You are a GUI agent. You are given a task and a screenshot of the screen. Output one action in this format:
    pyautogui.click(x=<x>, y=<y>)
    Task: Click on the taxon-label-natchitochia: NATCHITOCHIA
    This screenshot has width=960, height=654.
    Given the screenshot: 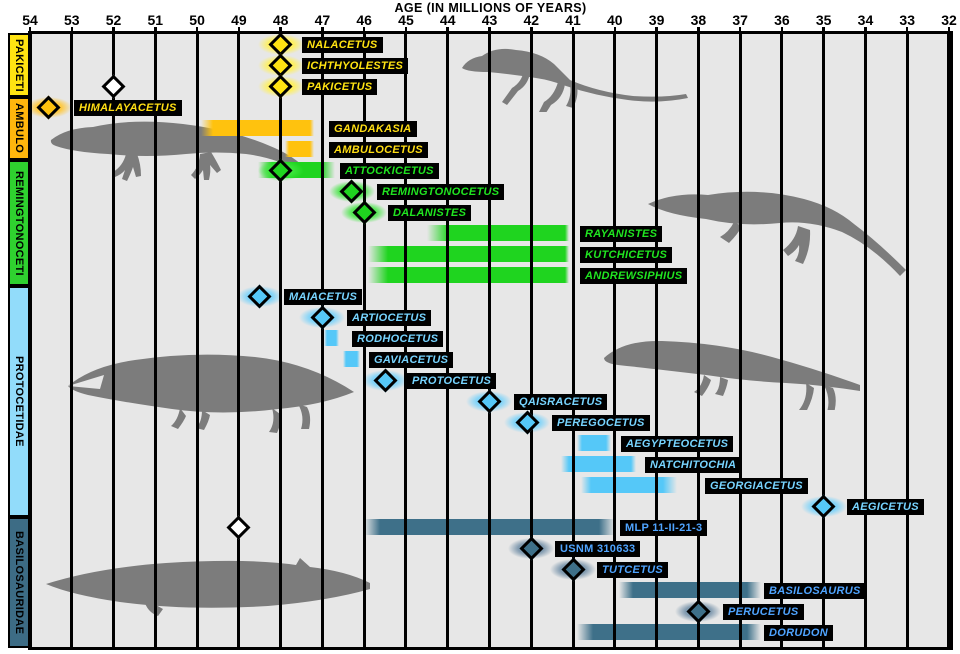 What is the action you would take?
    pyautogui.click(x=693, y=464)
    